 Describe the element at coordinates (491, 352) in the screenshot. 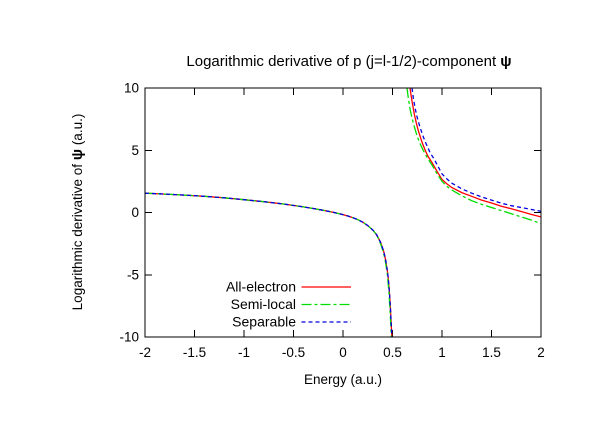

I see `x-tick-label: 1.5` at that location.